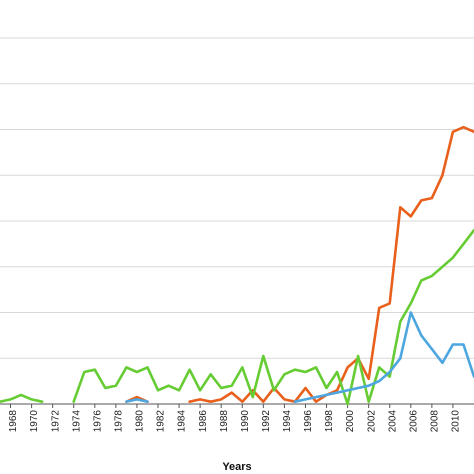 The height and width of the screenshot is (474, 474). Describe the element at coordinates (34, 421) in the screenshot. I see `x-tick-label: 1970` at that location.